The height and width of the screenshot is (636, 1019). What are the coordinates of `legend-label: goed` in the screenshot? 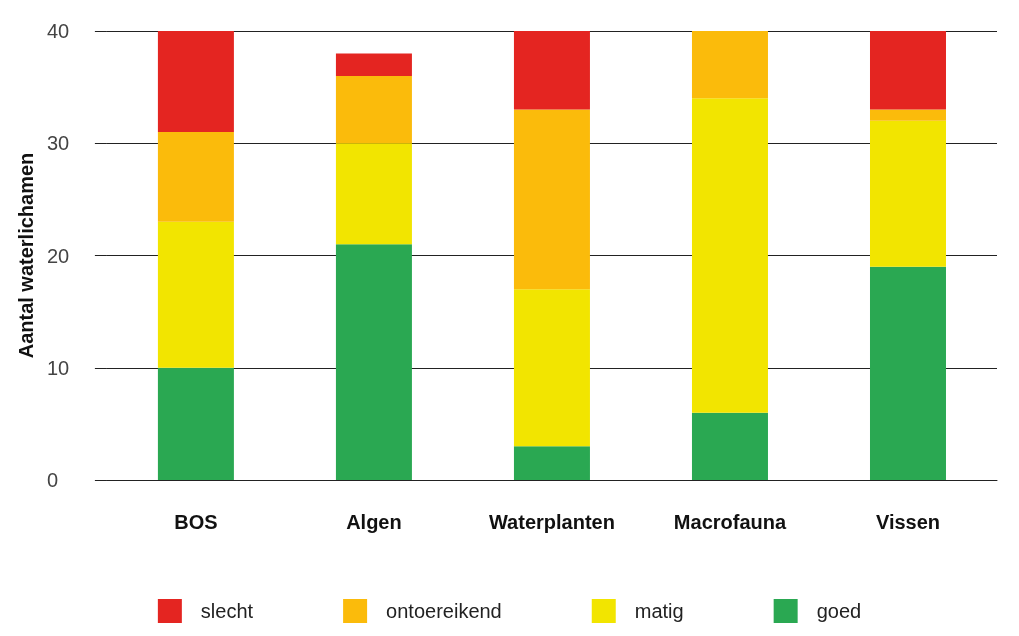 It's located at (839, 611).